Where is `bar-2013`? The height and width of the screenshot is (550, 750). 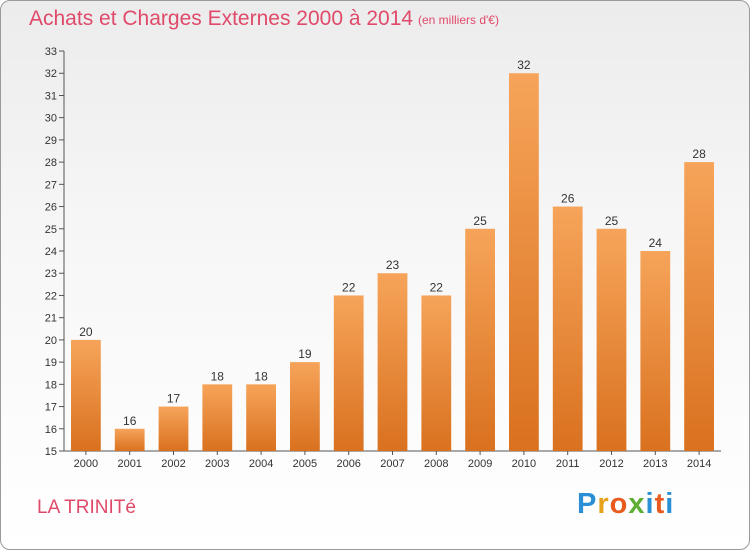 bar-2013 is located at coordinates (655, 351).